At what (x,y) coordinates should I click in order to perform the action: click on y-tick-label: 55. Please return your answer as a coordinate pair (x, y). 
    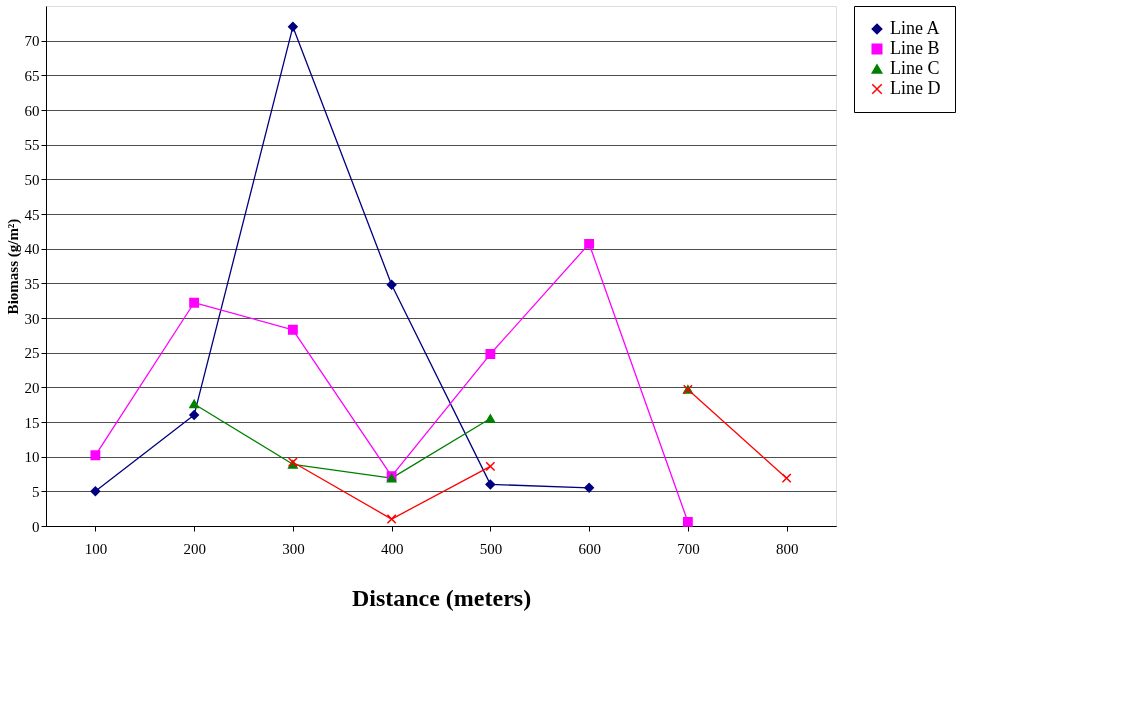
    Looking at the image, I should click on (32, 145).